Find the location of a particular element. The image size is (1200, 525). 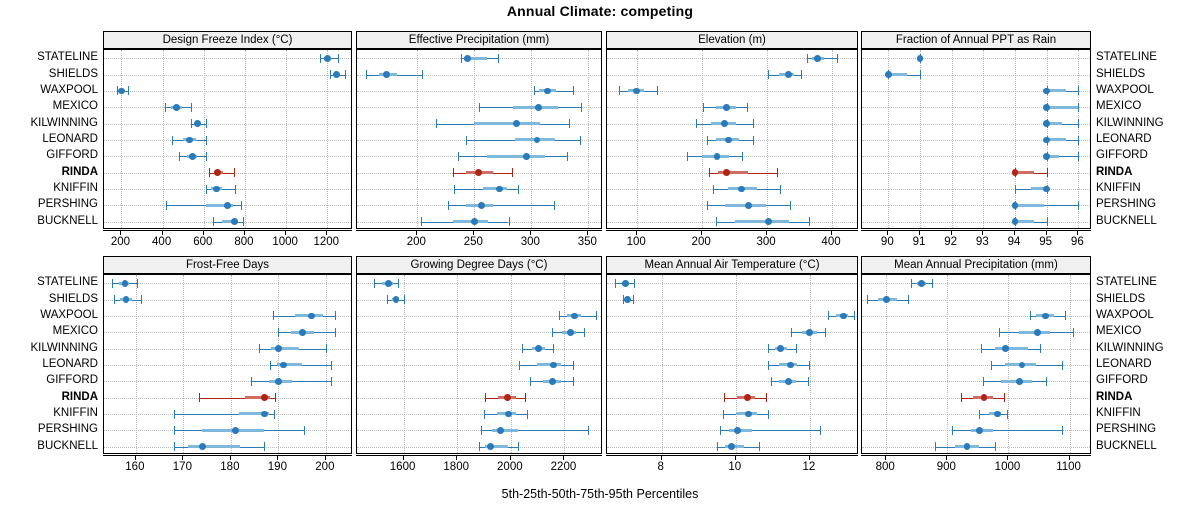

percentile-marker-frost-free-days-rinda is located at coordinates (227, 364).